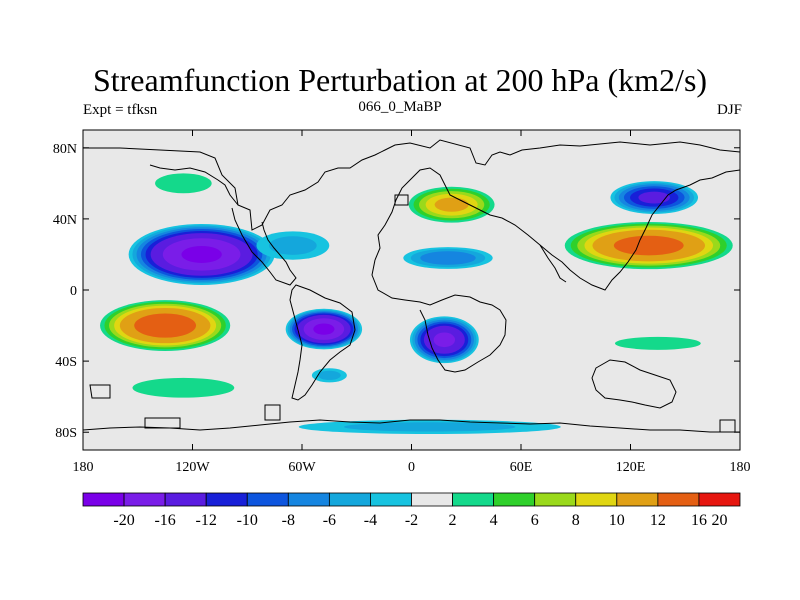 This screenshot has width=800, height=600. I want to click on season-label: DJF, so click(729, 110).